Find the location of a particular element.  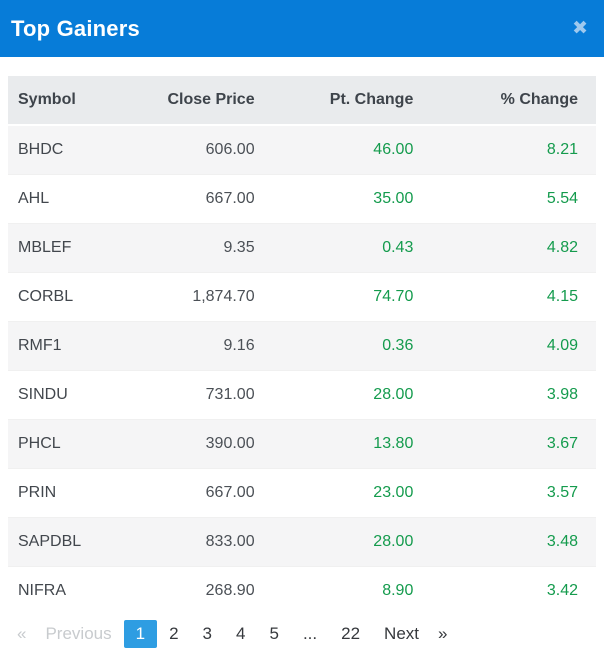

close-price-cell: 9.35 is located at coordinates (205, 247).